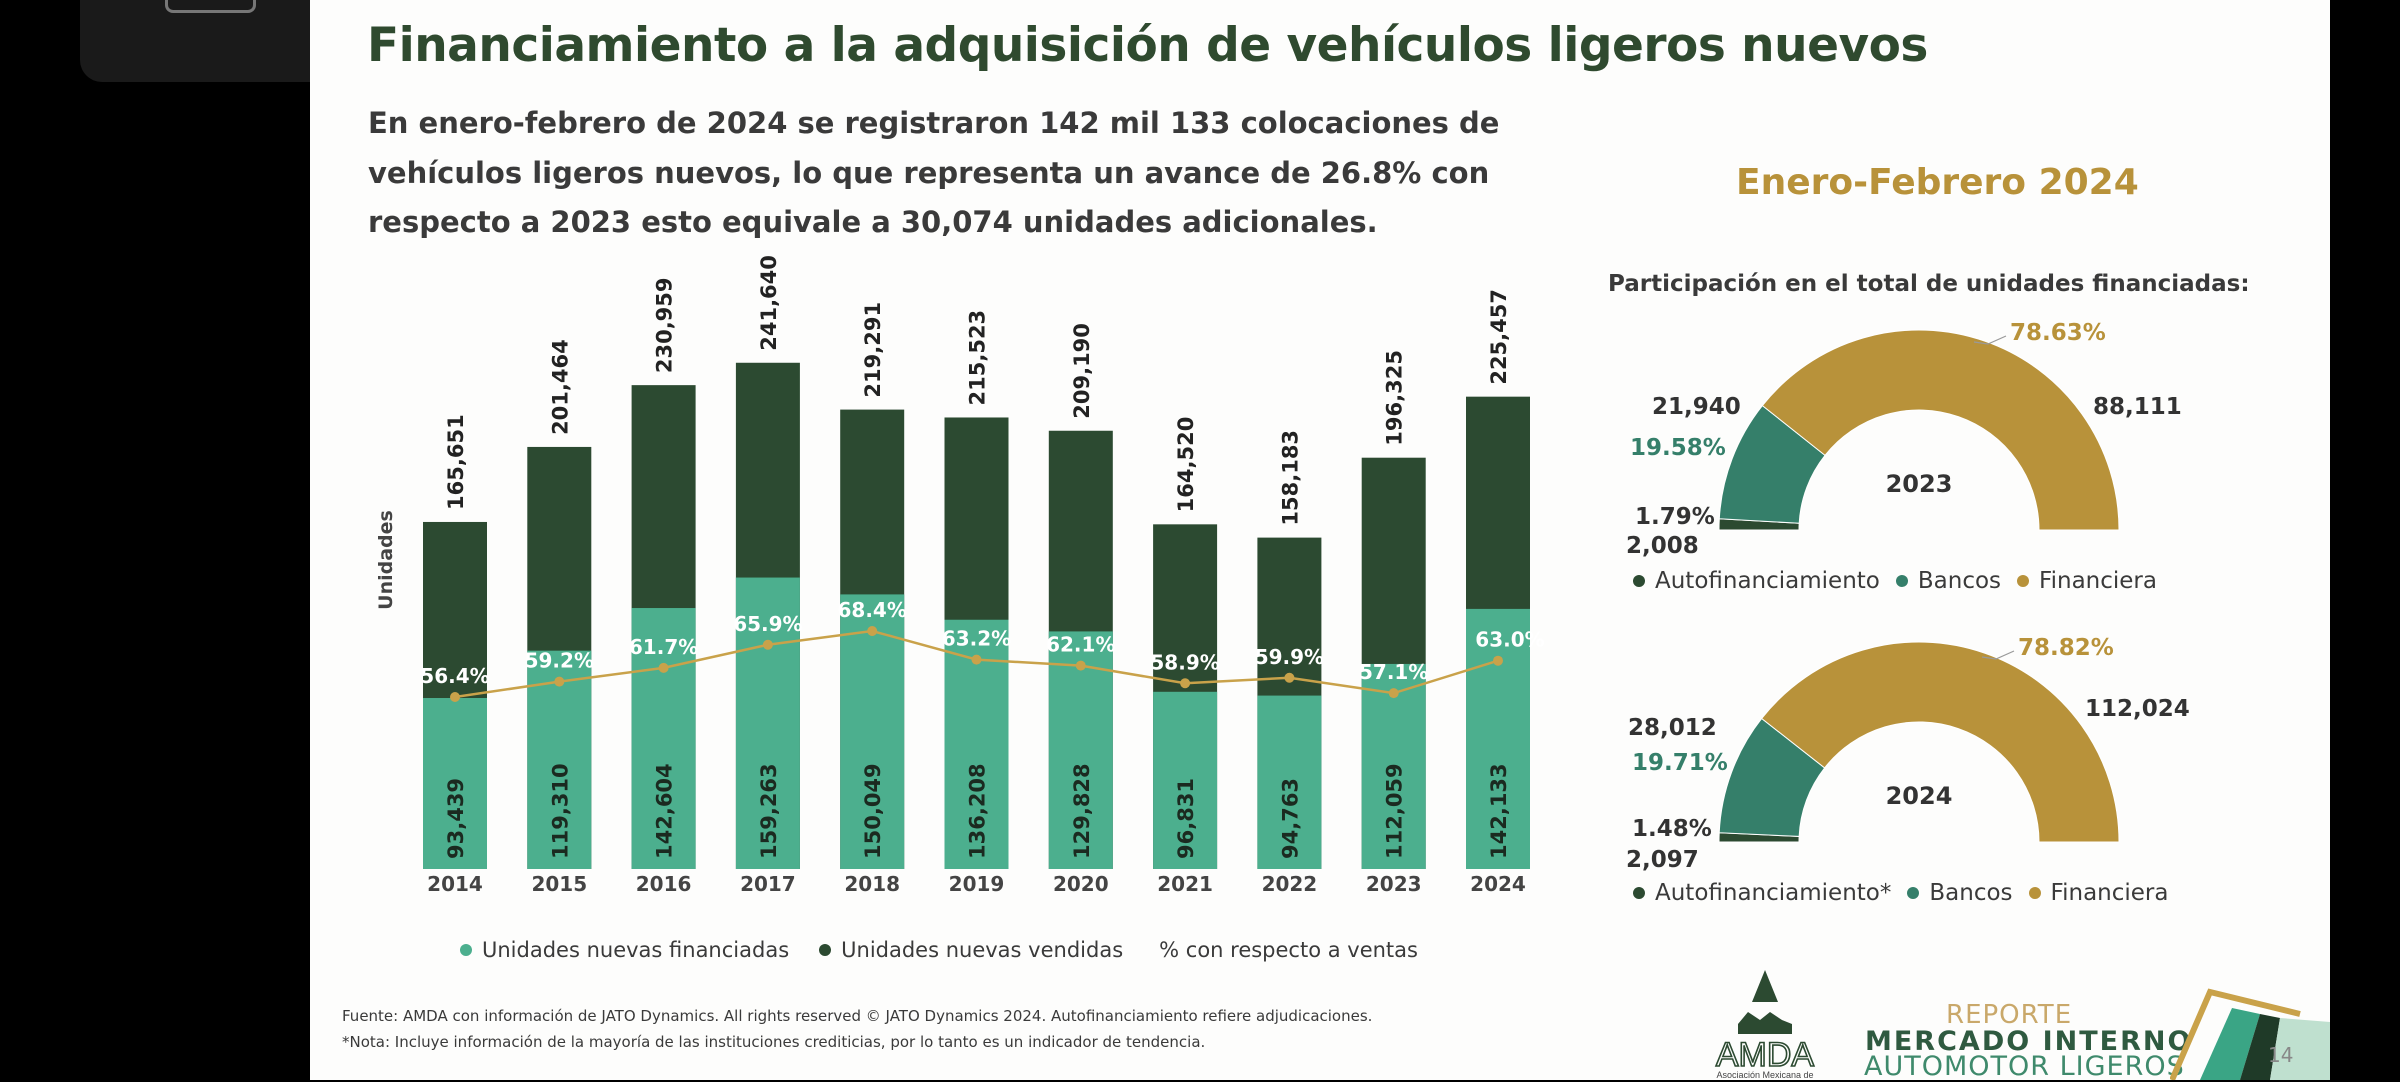  What do you see at coordinates (665, 325) in the screenshot?
I see `bar-label-vendidas: 230,959` at bounding box center [665, 325].